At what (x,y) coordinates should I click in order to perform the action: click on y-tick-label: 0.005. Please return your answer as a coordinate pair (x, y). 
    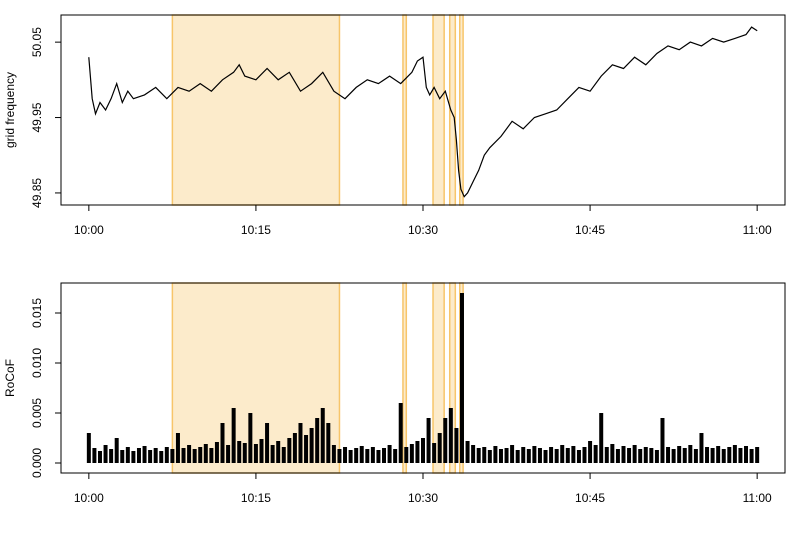
    Looking at the image, I should click on (37, 413).